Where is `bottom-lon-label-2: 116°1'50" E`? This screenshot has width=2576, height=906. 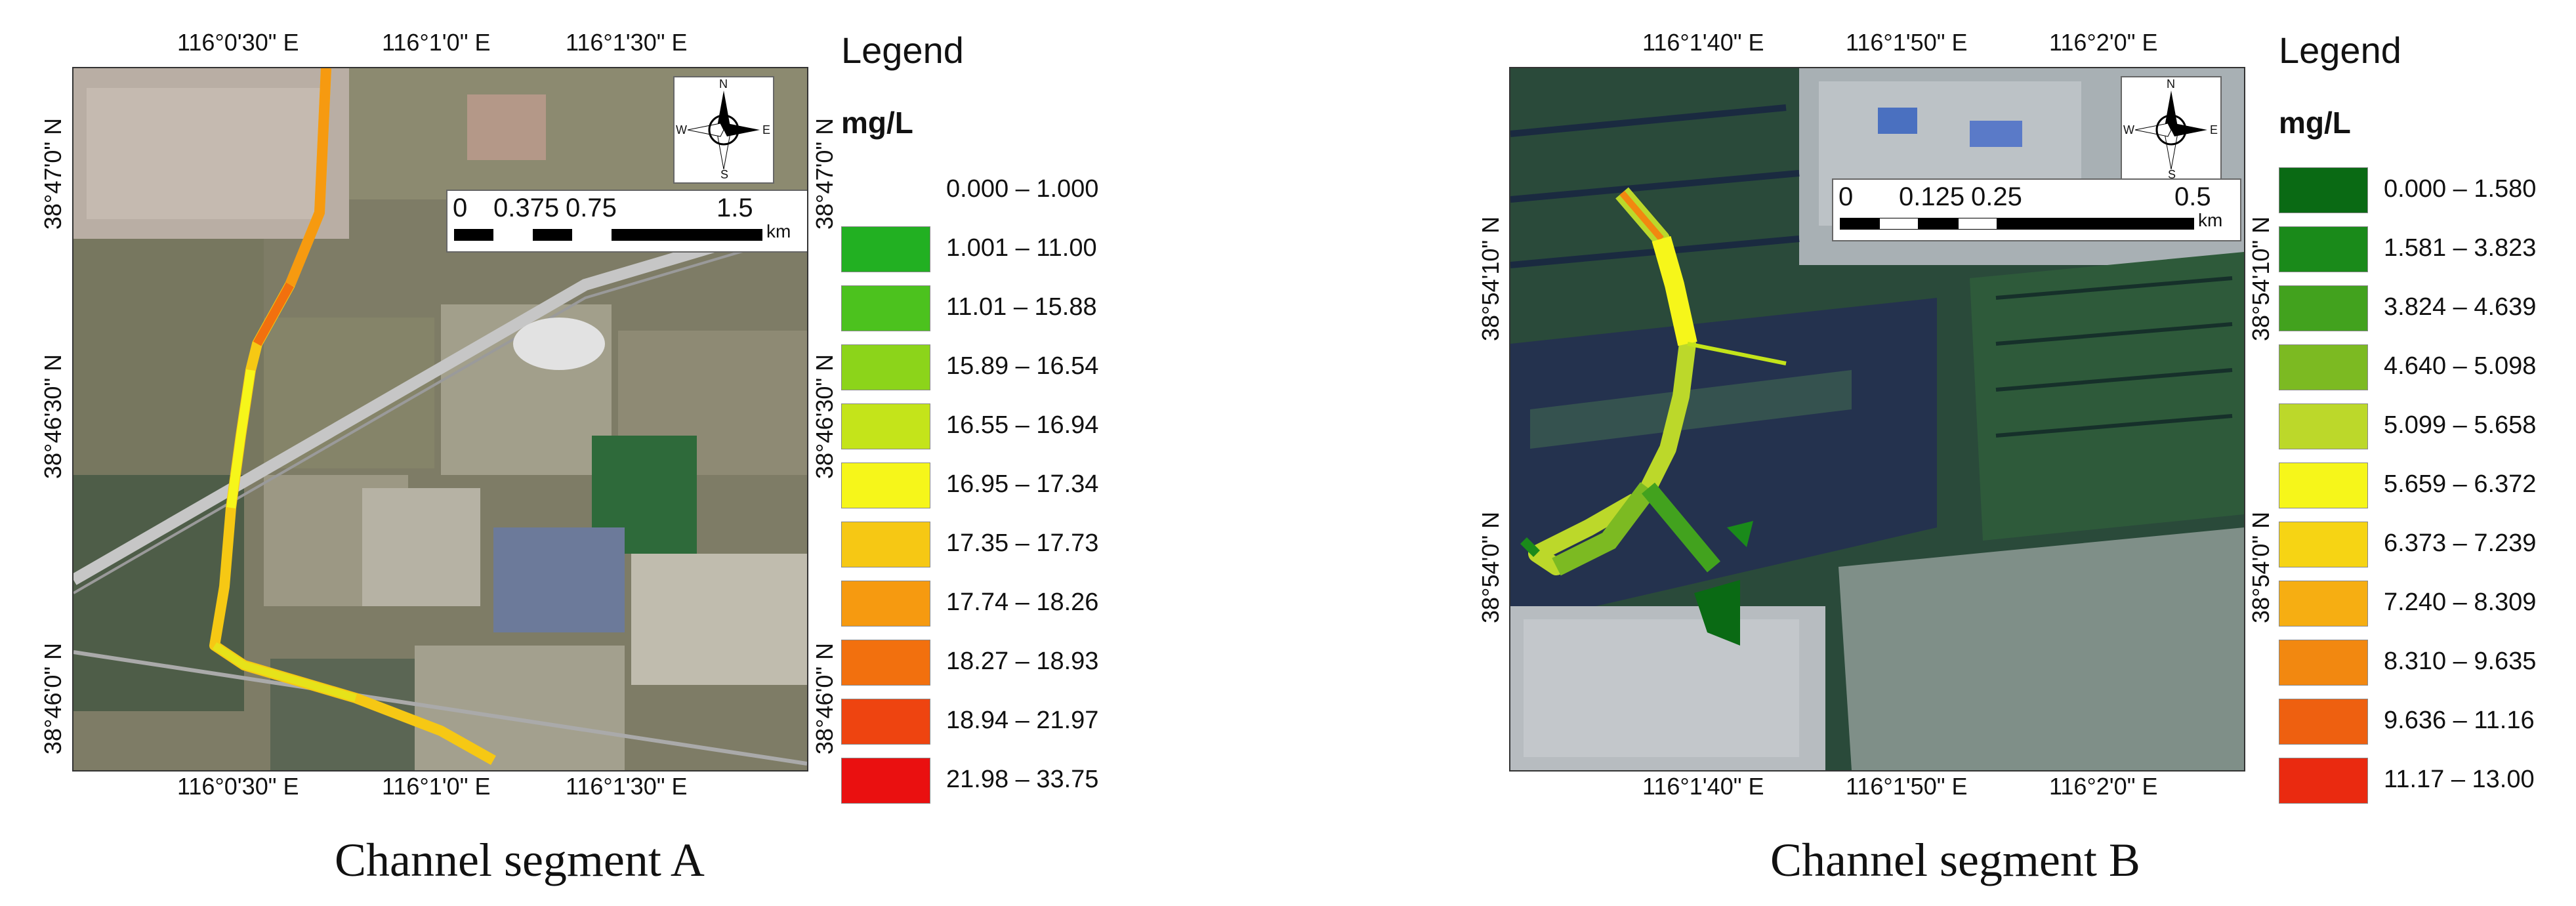
bottom-lon-label-2: 116°1'50" E is located at coordinates (1907, 786).